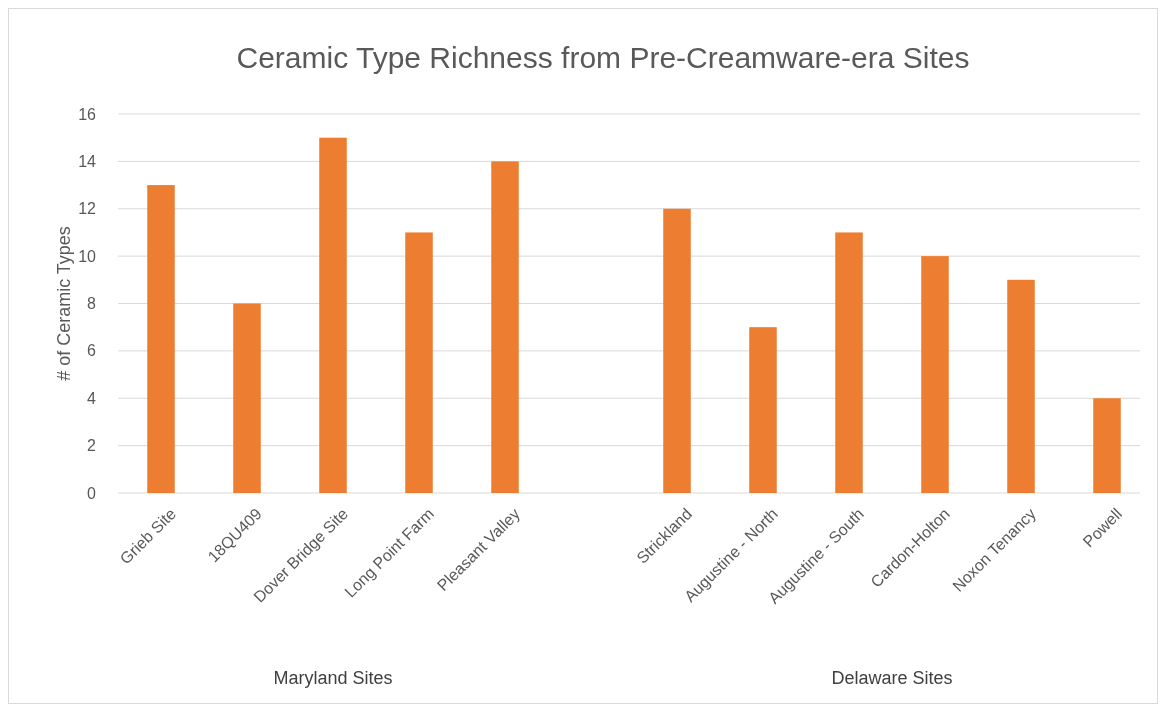 The image size is (1166, 712). Describe the element at coordinates (92, 493) in the screenshot. I see `y-tick-label: 0` at that location.